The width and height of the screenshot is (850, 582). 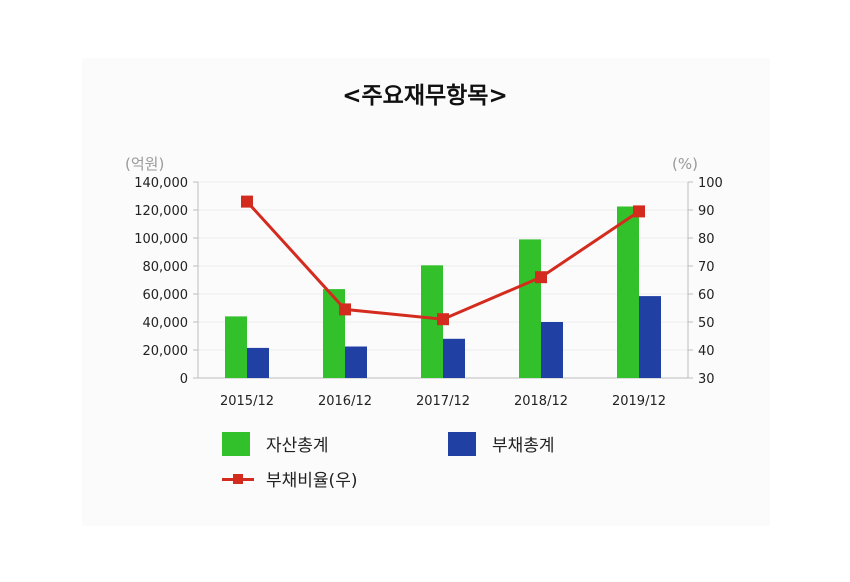 What do you see at coordinates (706, 323) in the screenshot?
I see `right-axis-tick-label: 50` at bounding box center [706, 323].